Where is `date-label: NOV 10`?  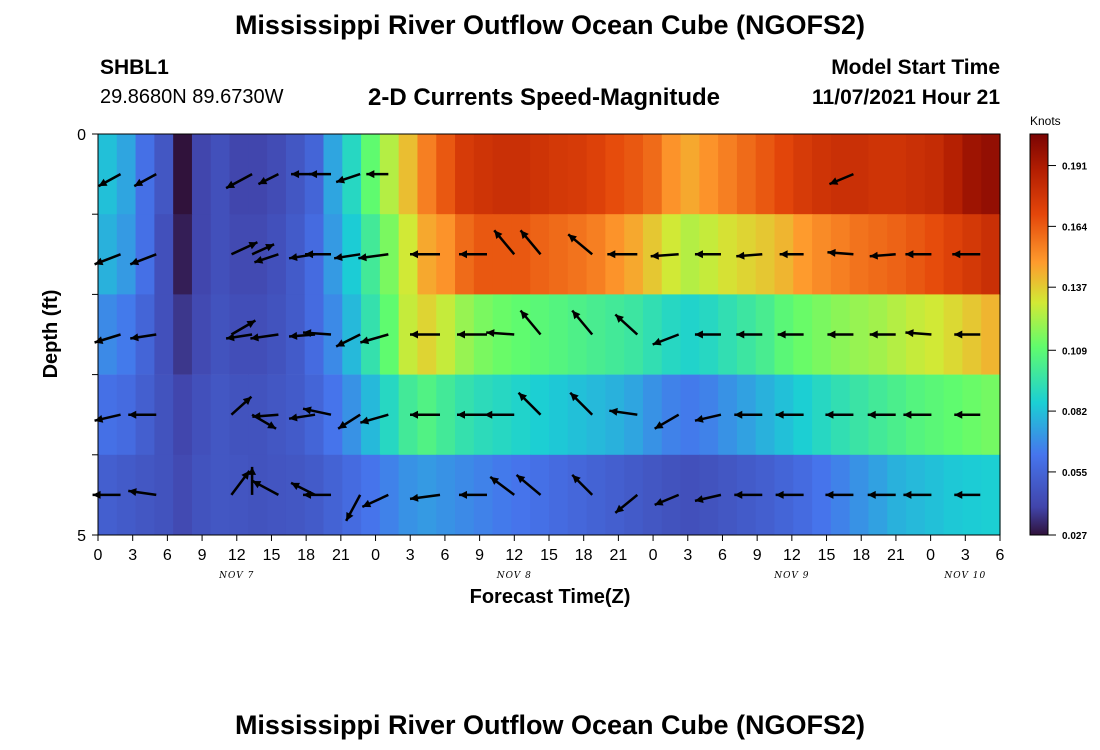 date-label: NOV 10 is located at coordinates (964, 576).